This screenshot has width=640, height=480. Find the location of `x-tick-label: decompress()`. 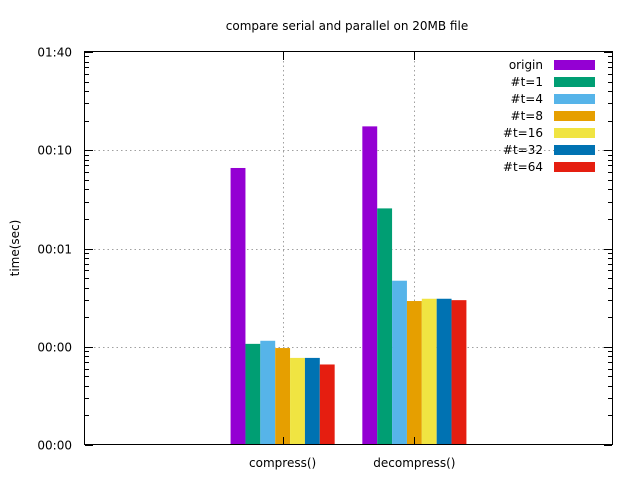

x-tick-label: decompress() is located at coordinates (414, 463).